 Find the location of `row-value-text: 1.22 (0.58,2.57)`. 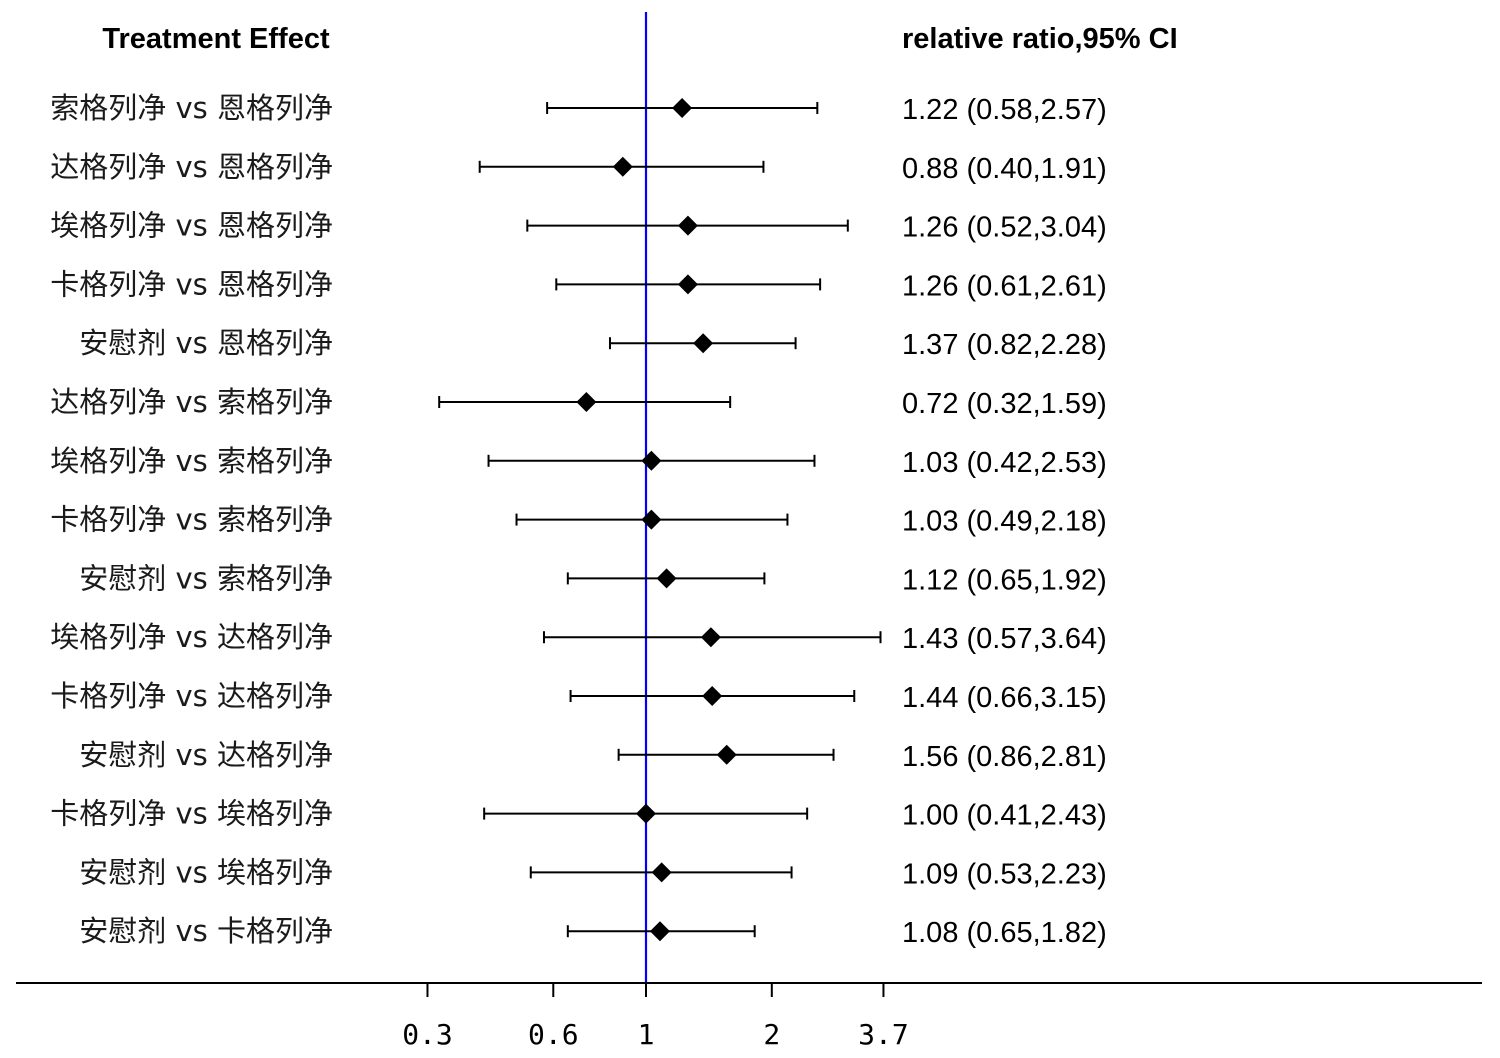

row-value-text: 1.22 (0.58,2.57) is located at coordinates (1004, 110).